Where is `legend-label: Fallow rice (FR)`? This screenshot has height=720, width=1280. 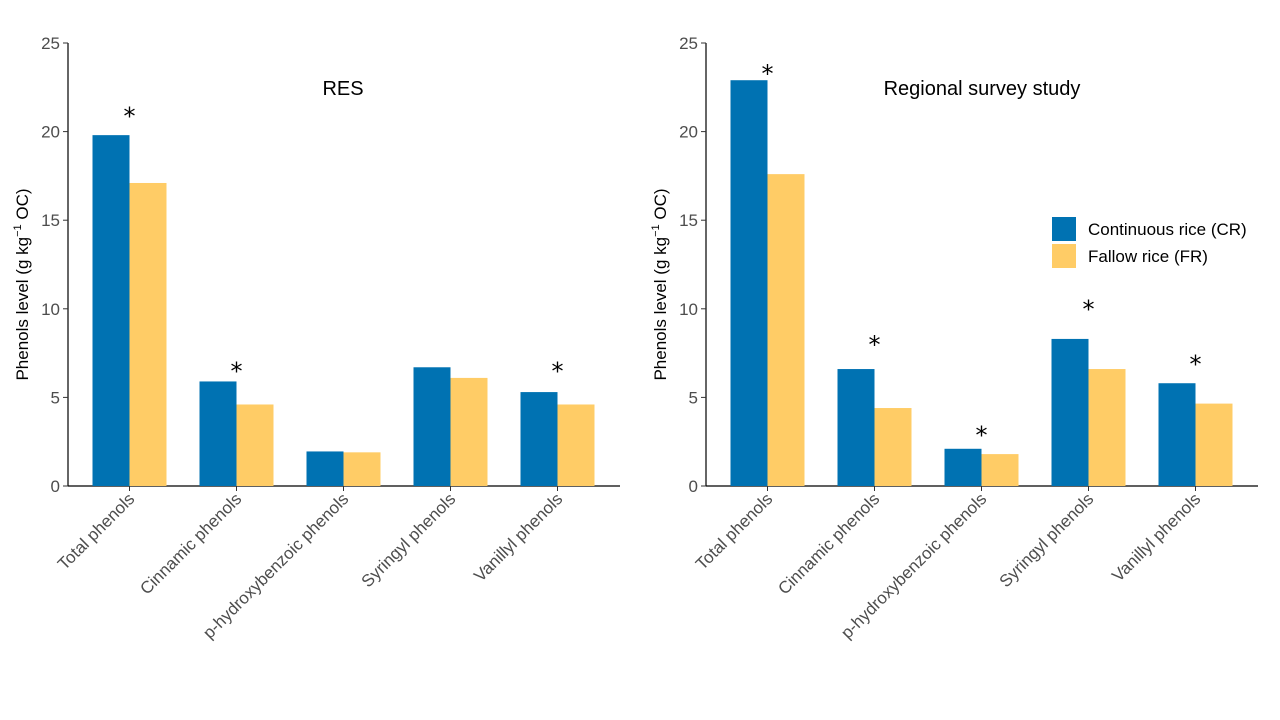
legend-label: Fallow rice (FR) is located at coordinates (1148, 256).